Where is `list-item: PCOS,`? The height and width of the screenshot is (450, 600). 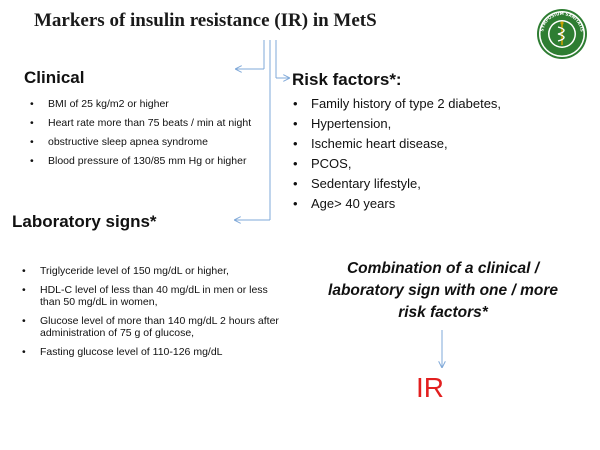 list-item: PCOS, is located at coordinates (443, 164).